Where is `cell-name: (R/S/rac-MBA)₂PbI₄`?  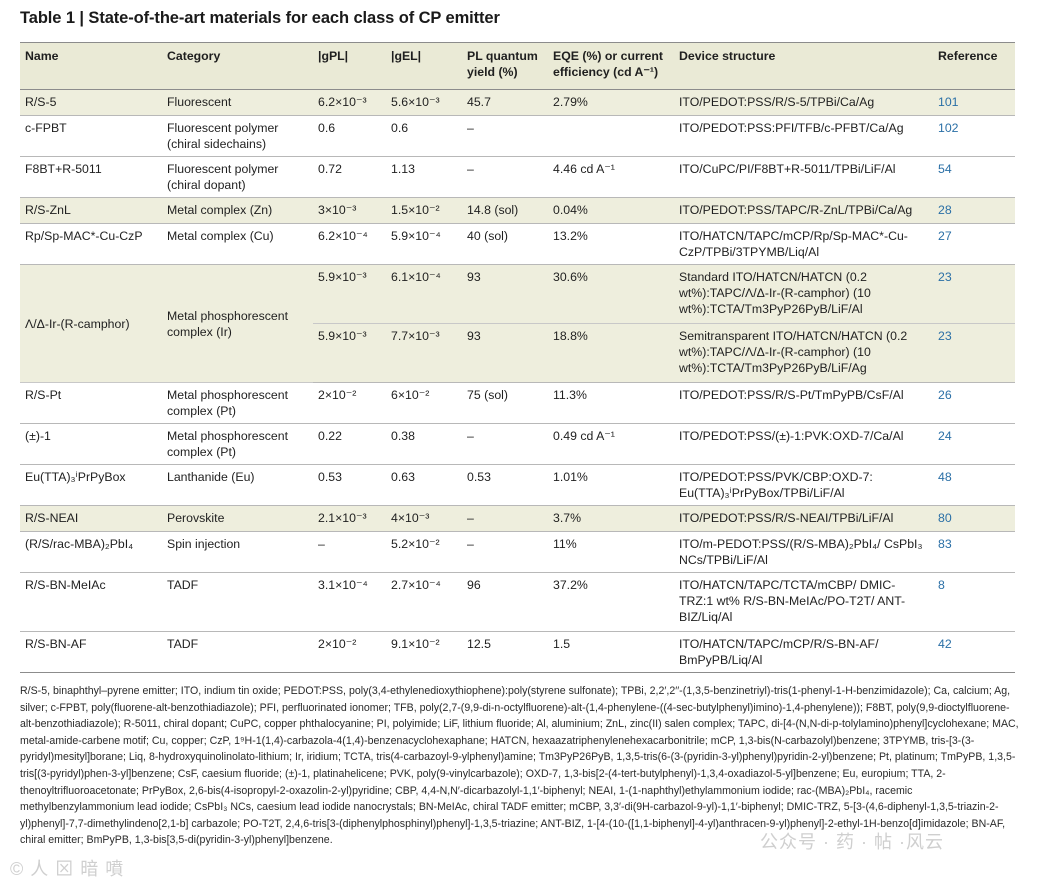
cell-name: (R/S/rac-MBA)₂PbI₄ is located at coordinates (79, 544).